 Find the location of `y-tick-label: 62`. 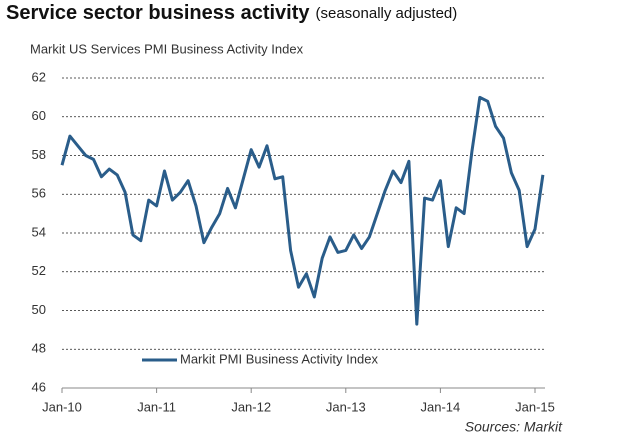

y-tick-label: 62 is located at coordinates (39, 76).